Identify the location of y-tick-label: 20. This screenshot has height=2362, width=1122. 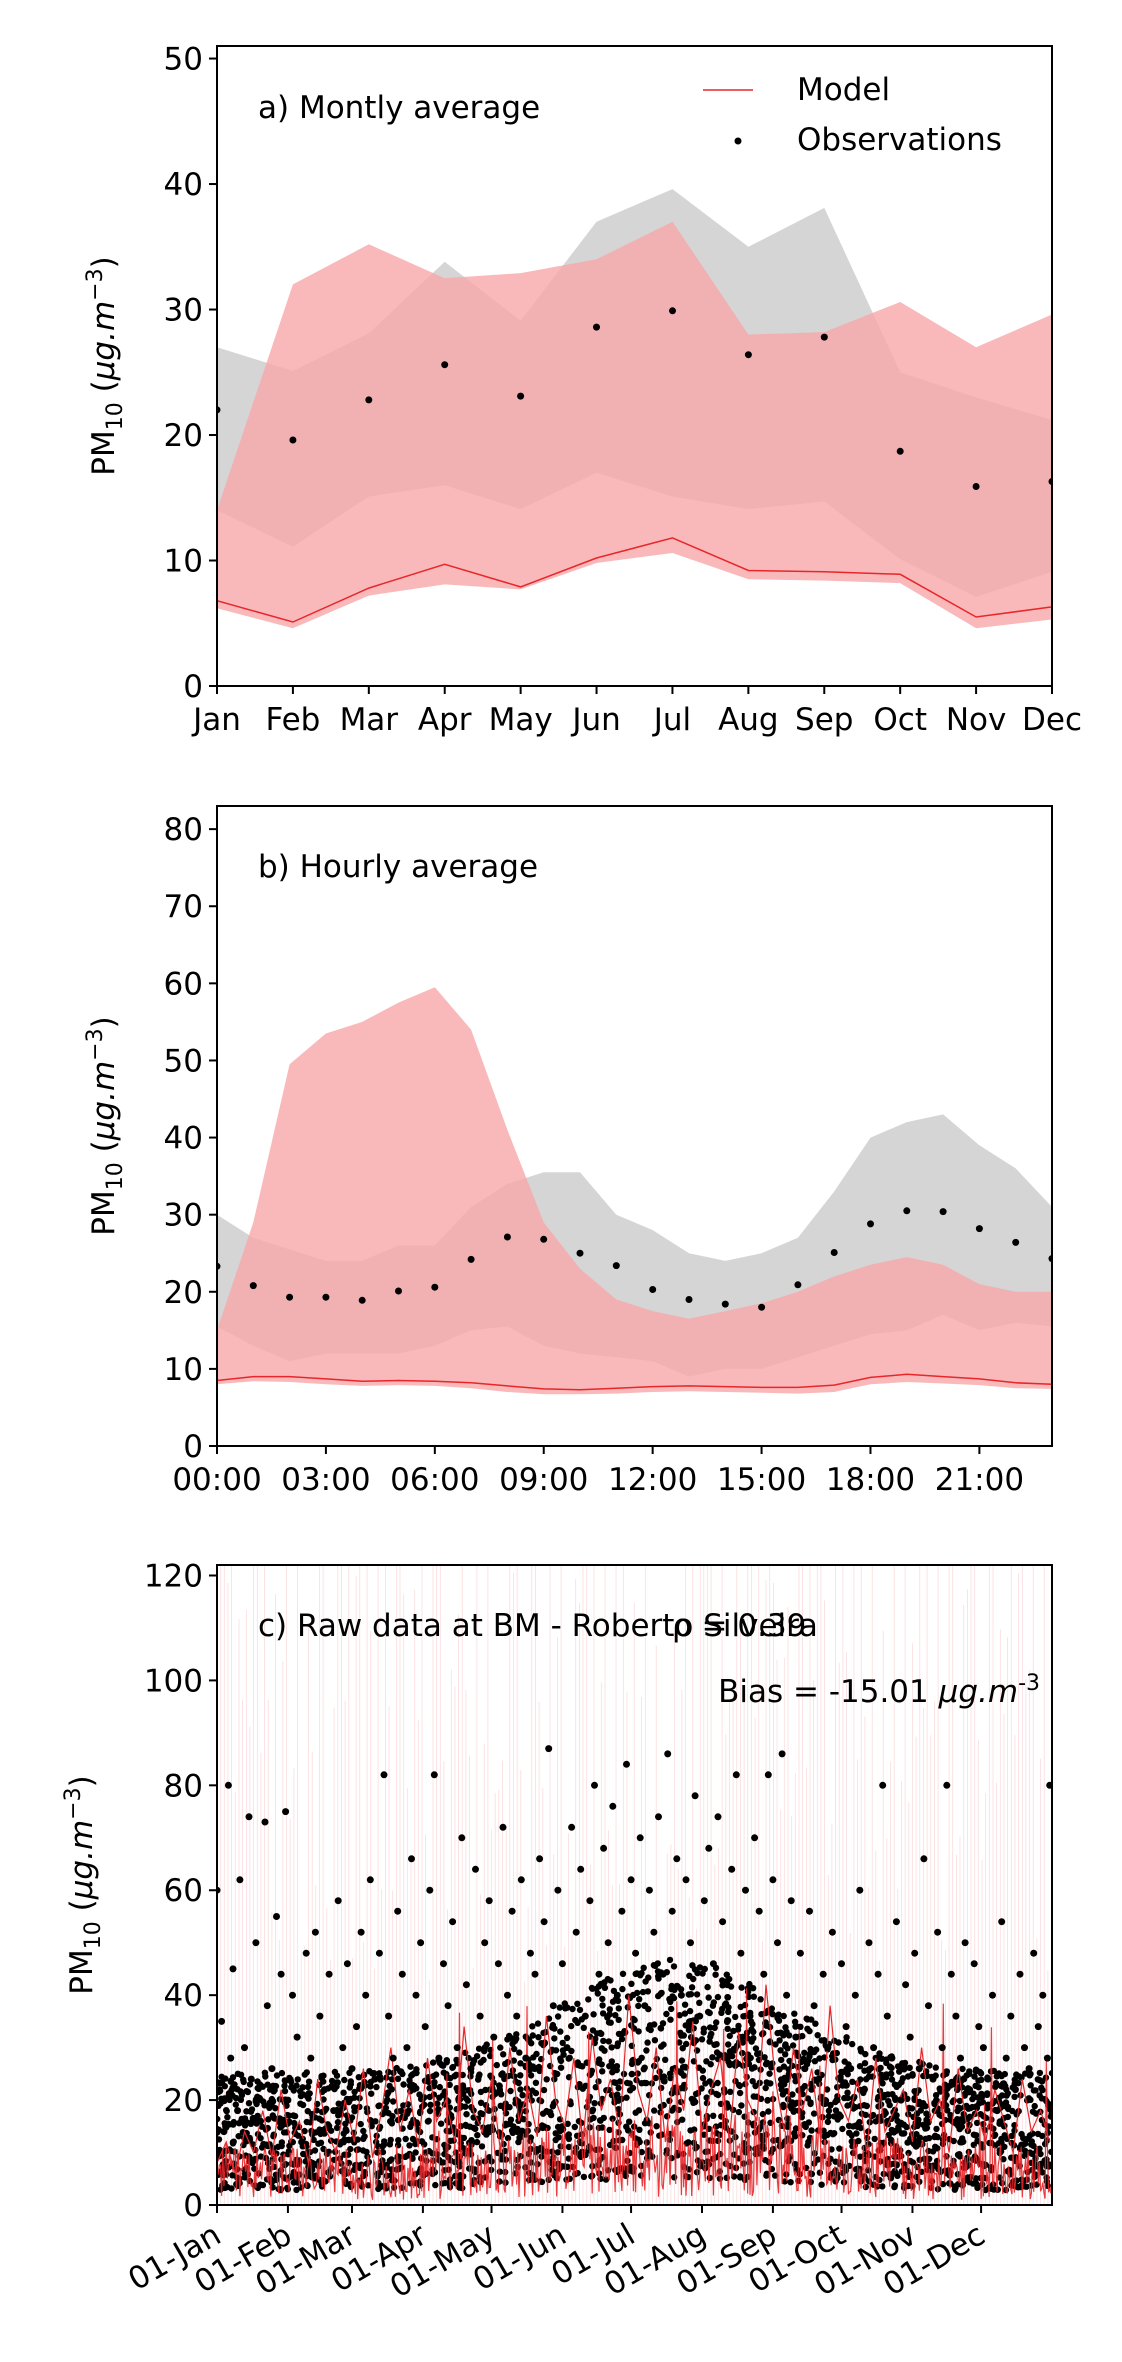
(183, 1293).